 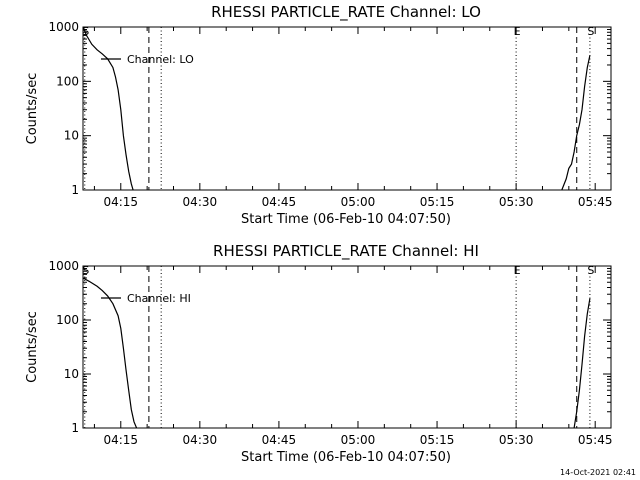 I want to click on footer-timestamp: 14-Oct-2021 02:41, so click(x=598, y=472).